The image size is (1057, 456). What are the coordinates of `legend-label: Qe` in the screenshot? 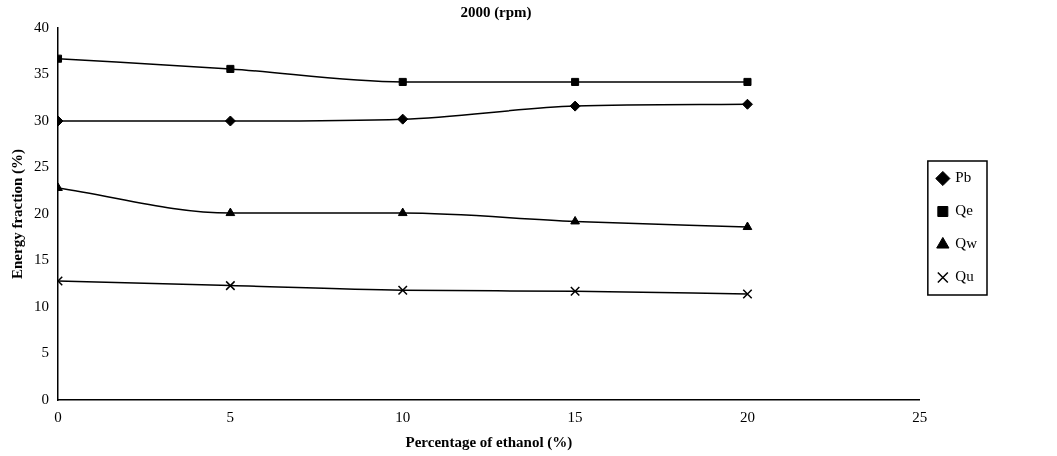 It's located at (964, 210).